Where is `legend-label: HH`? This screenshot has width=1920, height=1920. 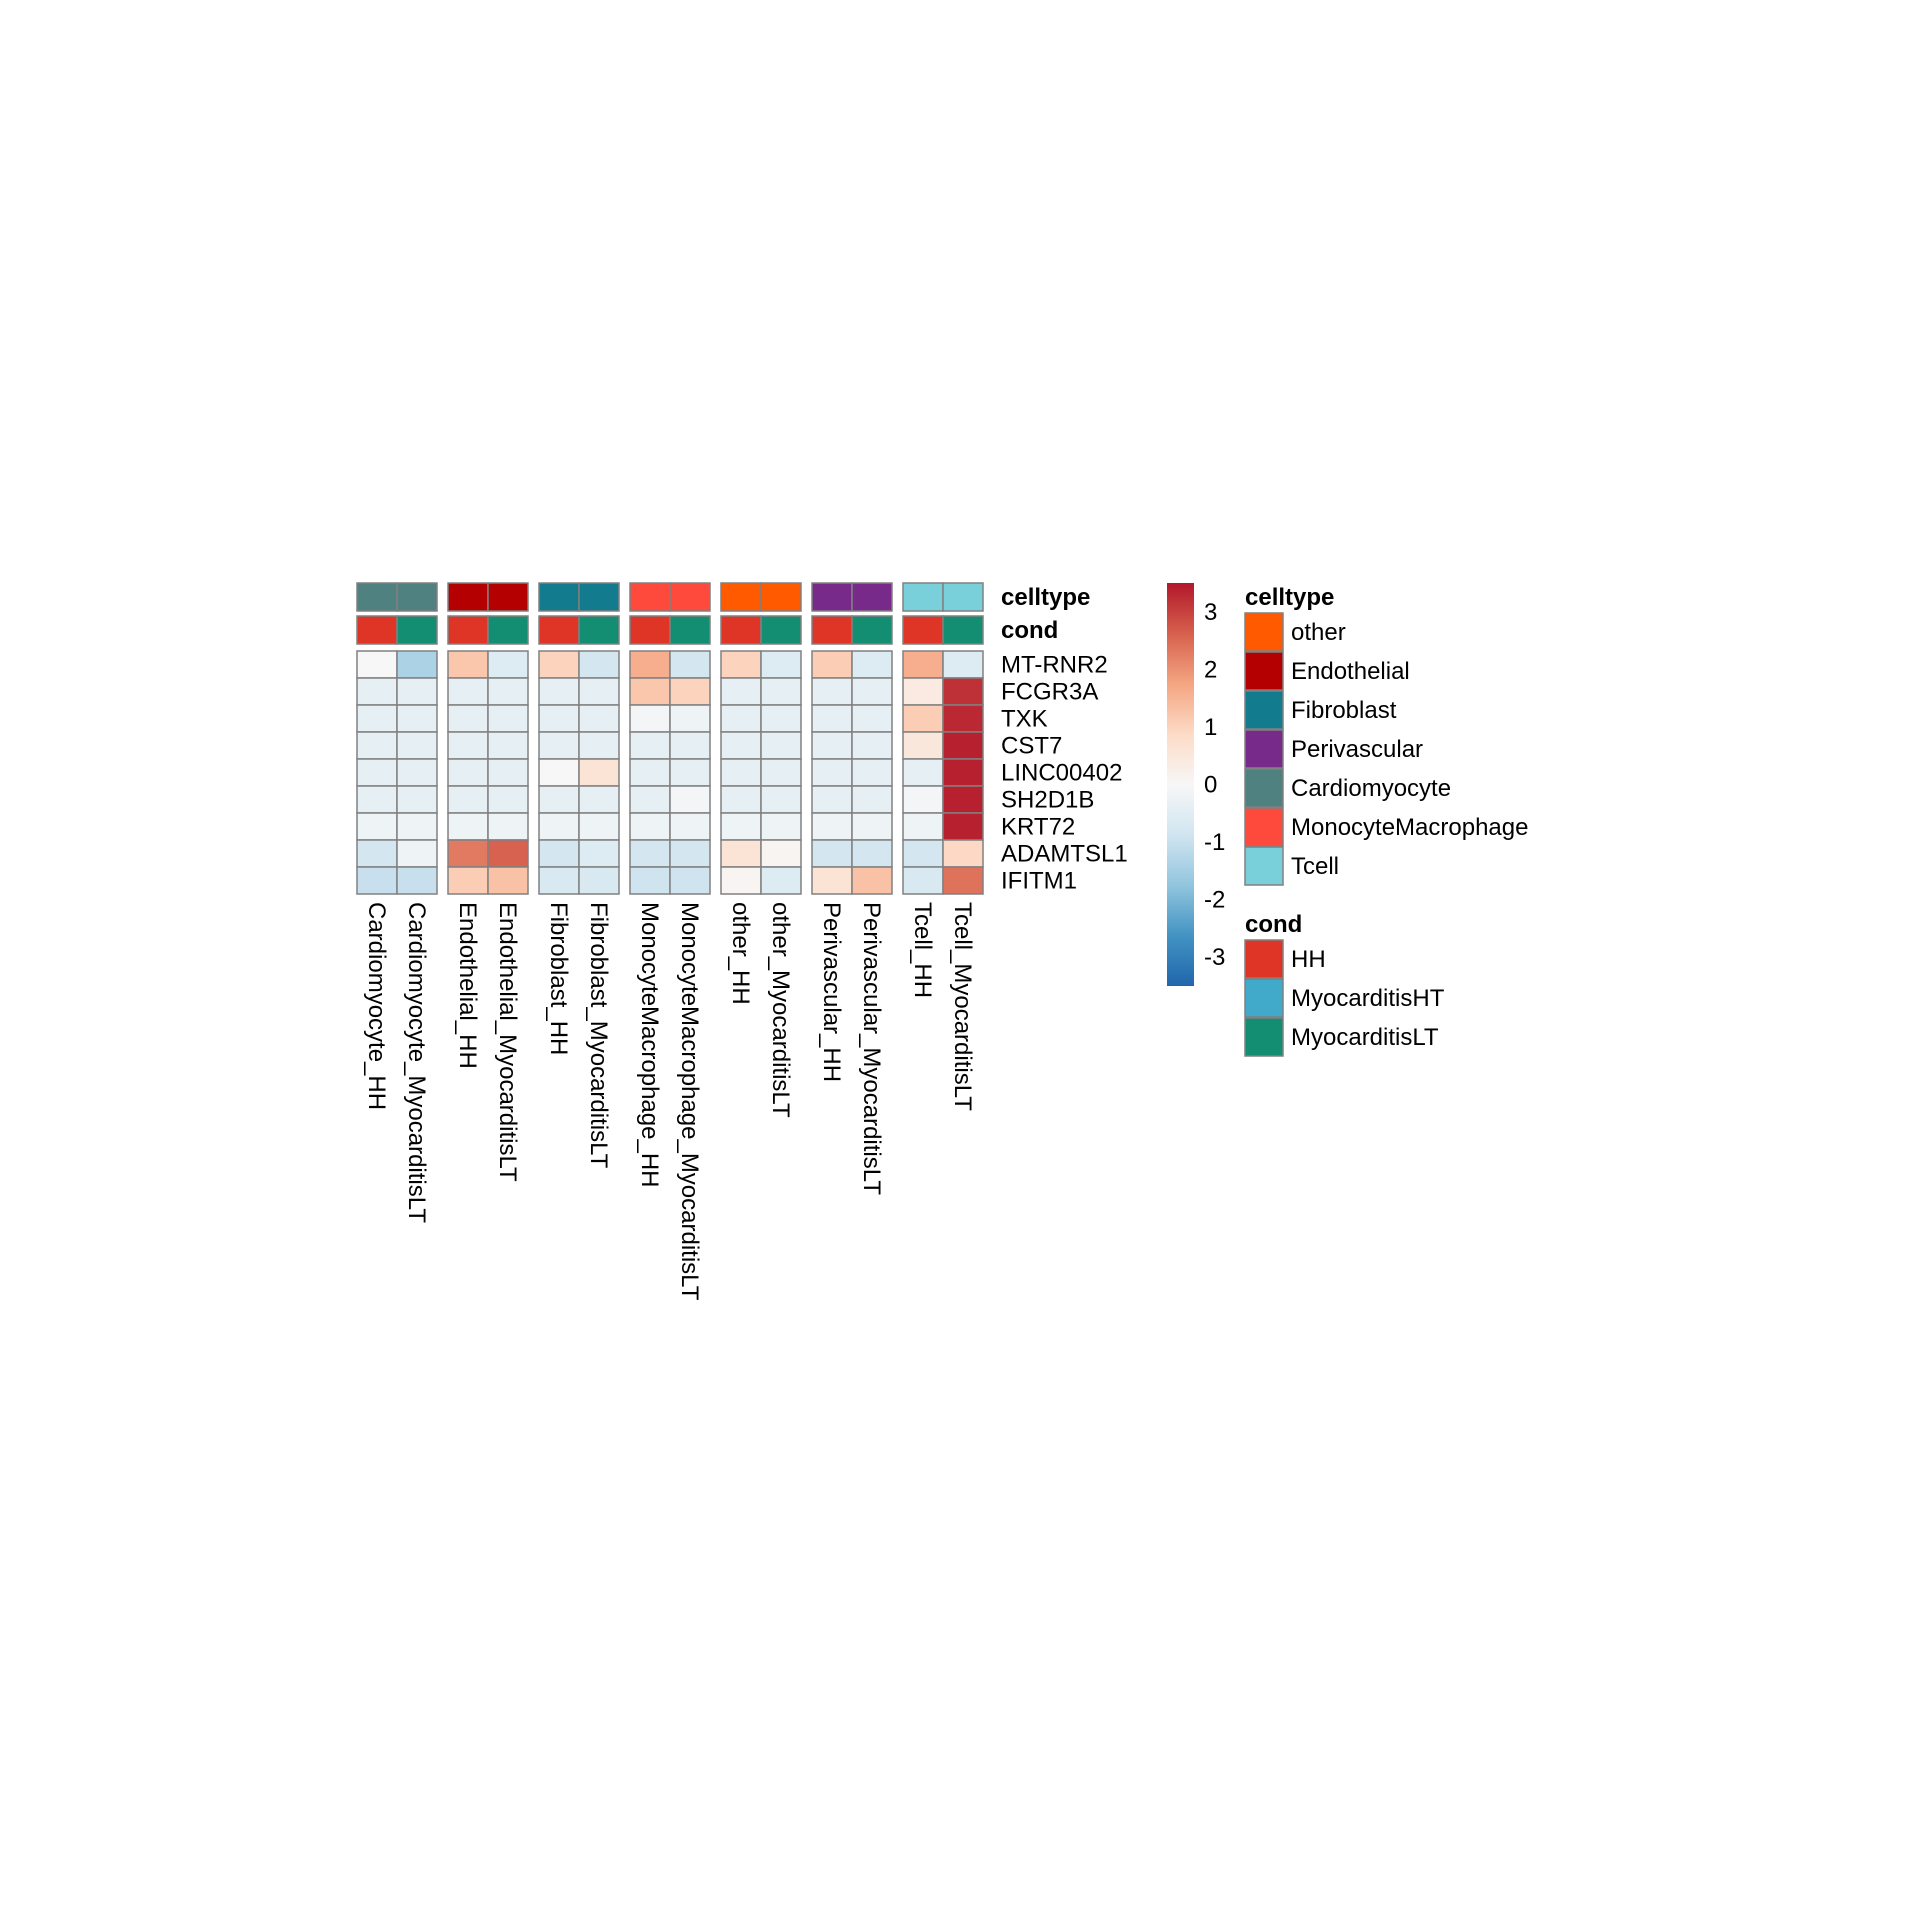 legend-label: HH is located at coordinates (1308, 959).